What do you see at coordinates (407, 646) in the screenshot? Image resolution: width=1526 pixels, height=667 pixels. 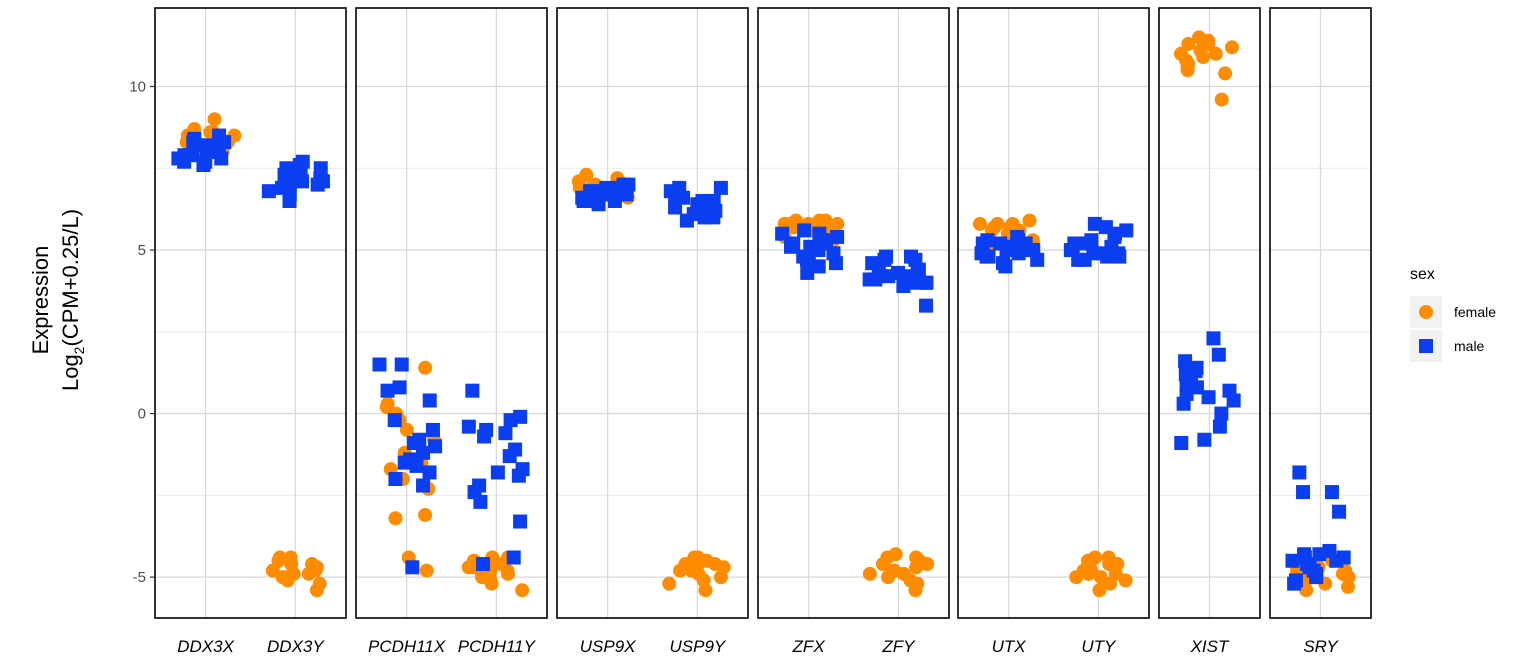 I see `x-tick-label-pcdh11x: PCDH11X` at bounding box center [407, 646].